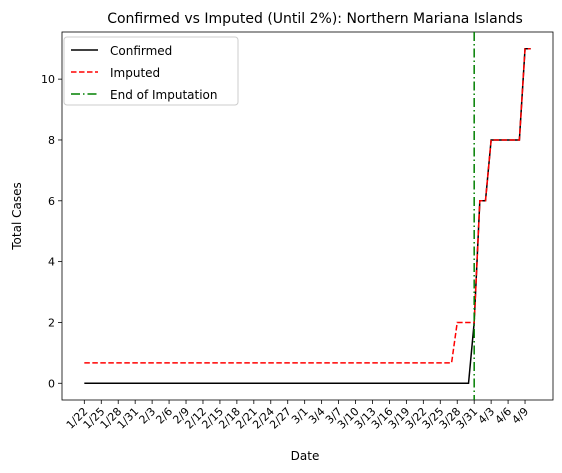 This screenshot has height=473, width=562. Describe the element at coordinates (51, 383) in the screenshot. I see `y-tick-label: 0` at that location.